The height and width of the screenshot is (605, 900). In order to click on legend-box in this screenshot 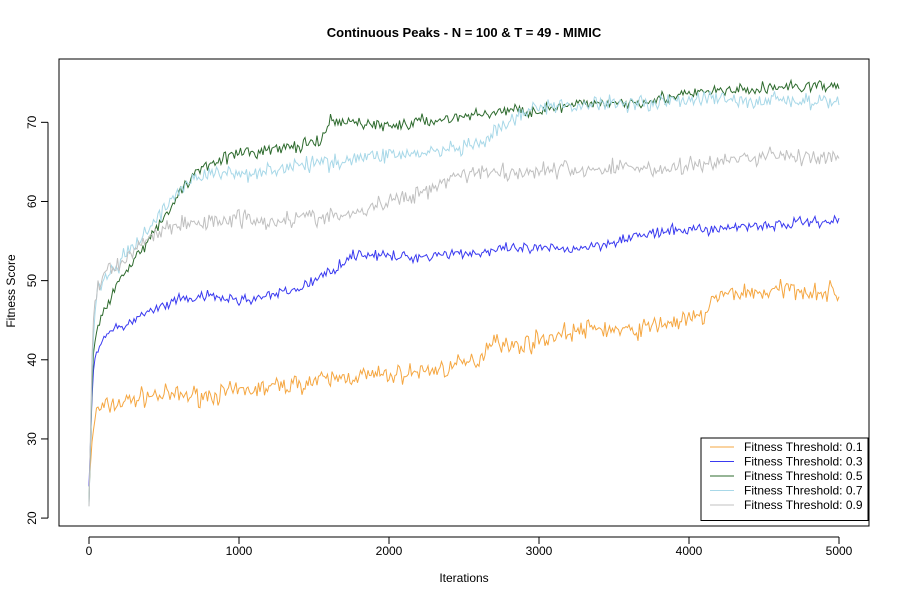, I will do `click(784, 479)`.